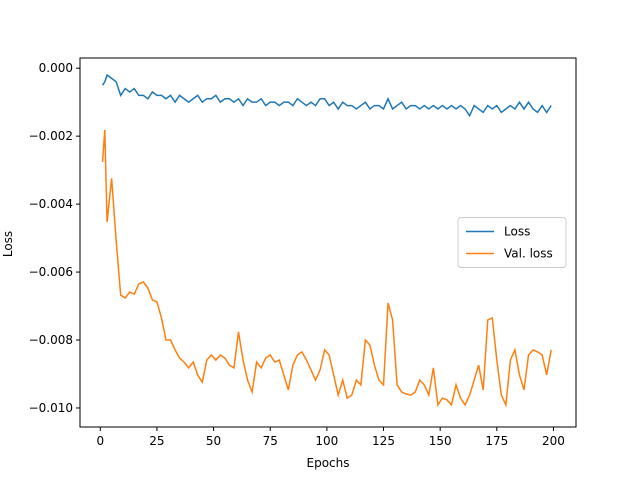 The height and width of the screenshot is (480, 640). Describe the element at coordinates (51, 272) in the screenshot. I see `y-tick-label: −0.006` at that location.